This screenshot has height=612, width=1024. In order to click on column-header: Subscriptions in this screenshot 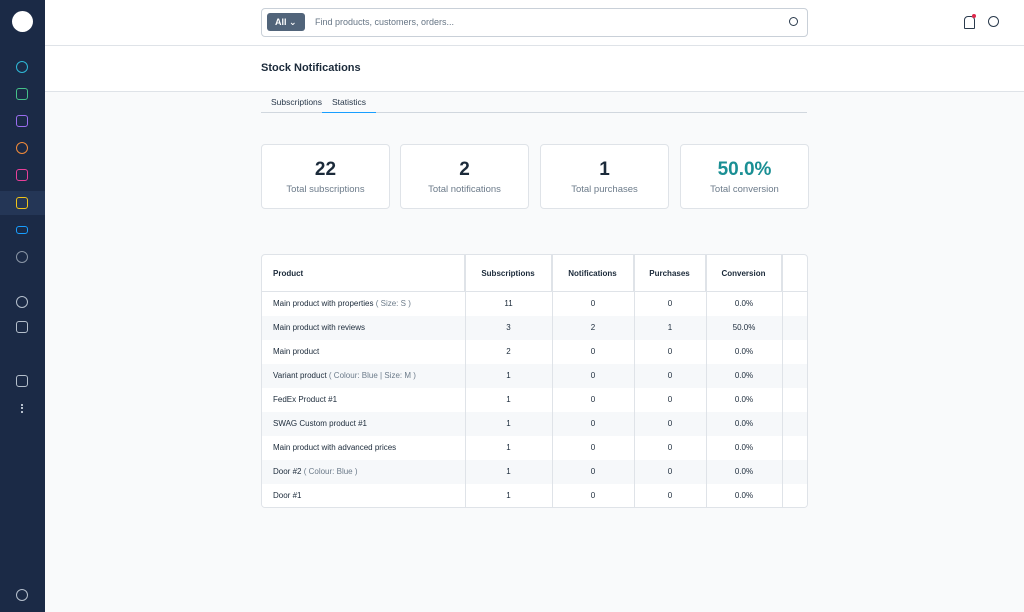, I will do `click(508, 273)`.